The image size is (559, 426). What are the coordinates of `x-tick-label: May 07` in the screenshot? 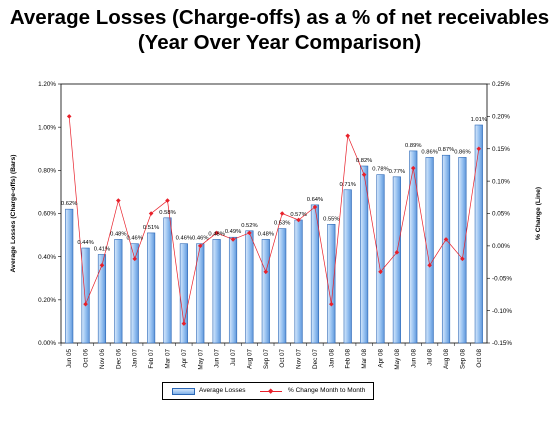 It's located at (200, 359).